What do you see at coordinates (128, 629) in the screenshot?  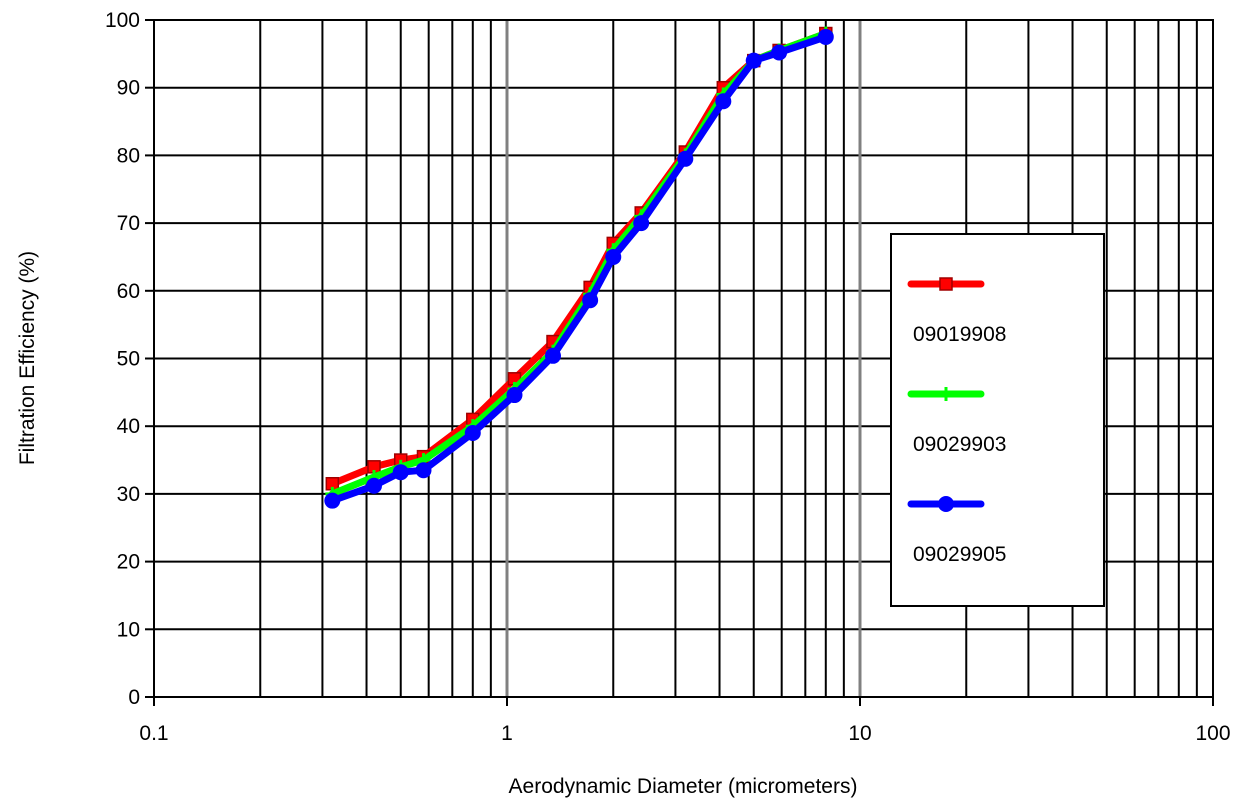 I see `y-tick-label: 10` at bounding box center [128, 629].